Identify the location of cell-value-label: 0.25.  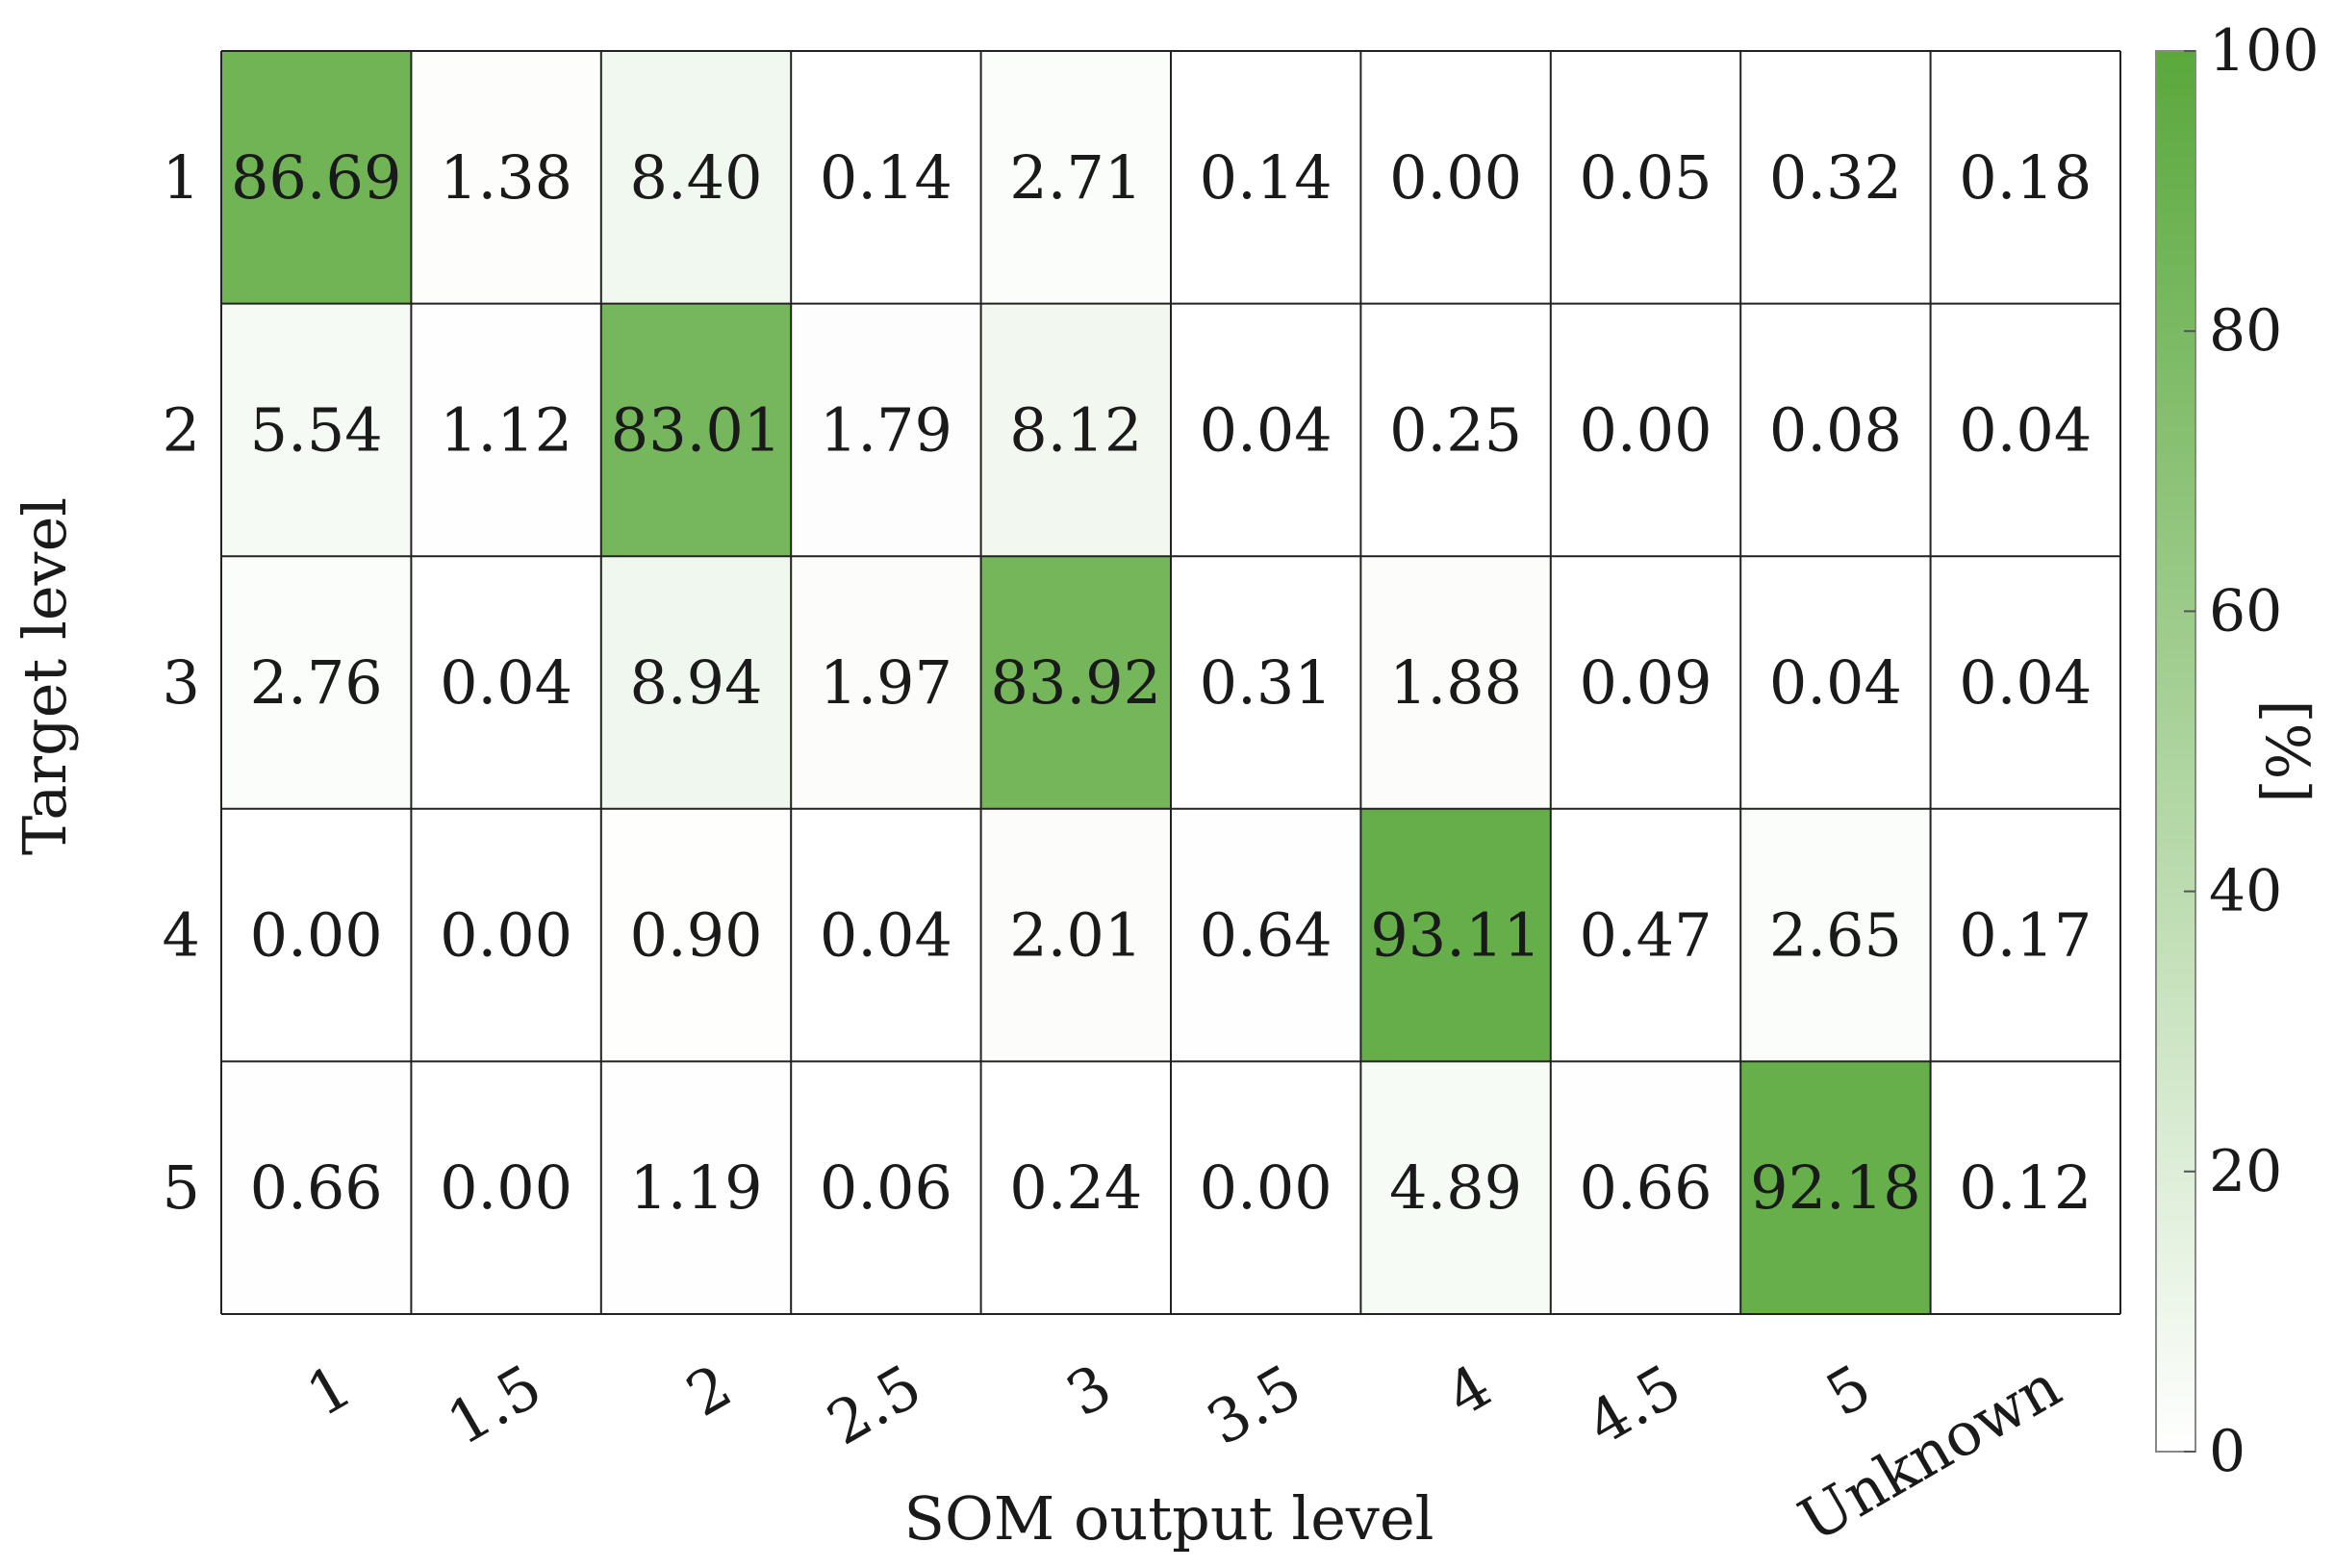
(1455, 429).